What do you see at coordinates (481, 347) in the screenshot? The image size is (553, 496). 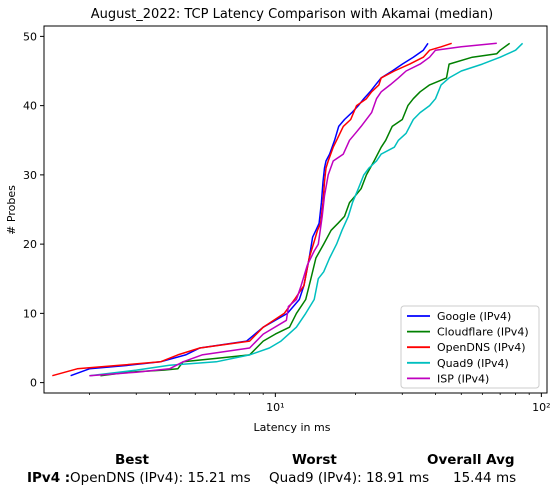 I see `legend-label: OpenDNS (IPv4)` at bounding box center [481, 347].